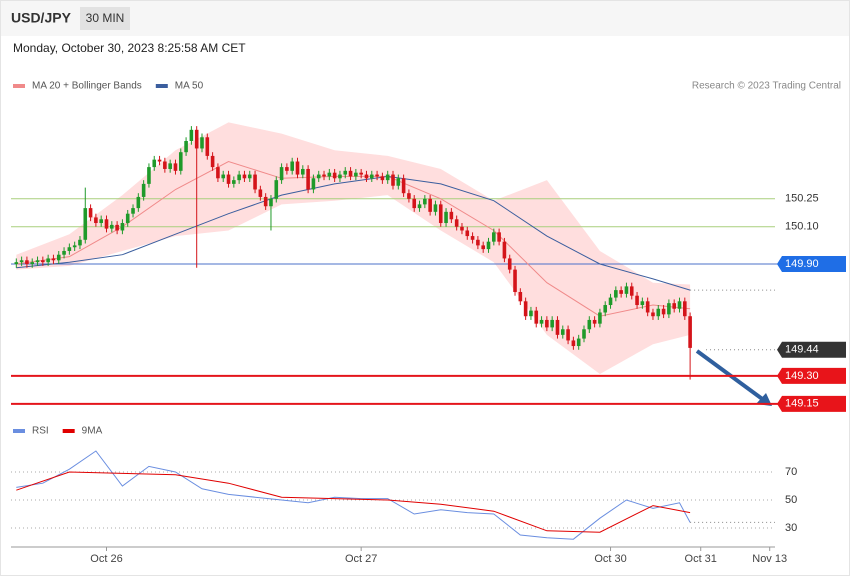  I want to click on symbol: USD/JPY, so click(41, 18).